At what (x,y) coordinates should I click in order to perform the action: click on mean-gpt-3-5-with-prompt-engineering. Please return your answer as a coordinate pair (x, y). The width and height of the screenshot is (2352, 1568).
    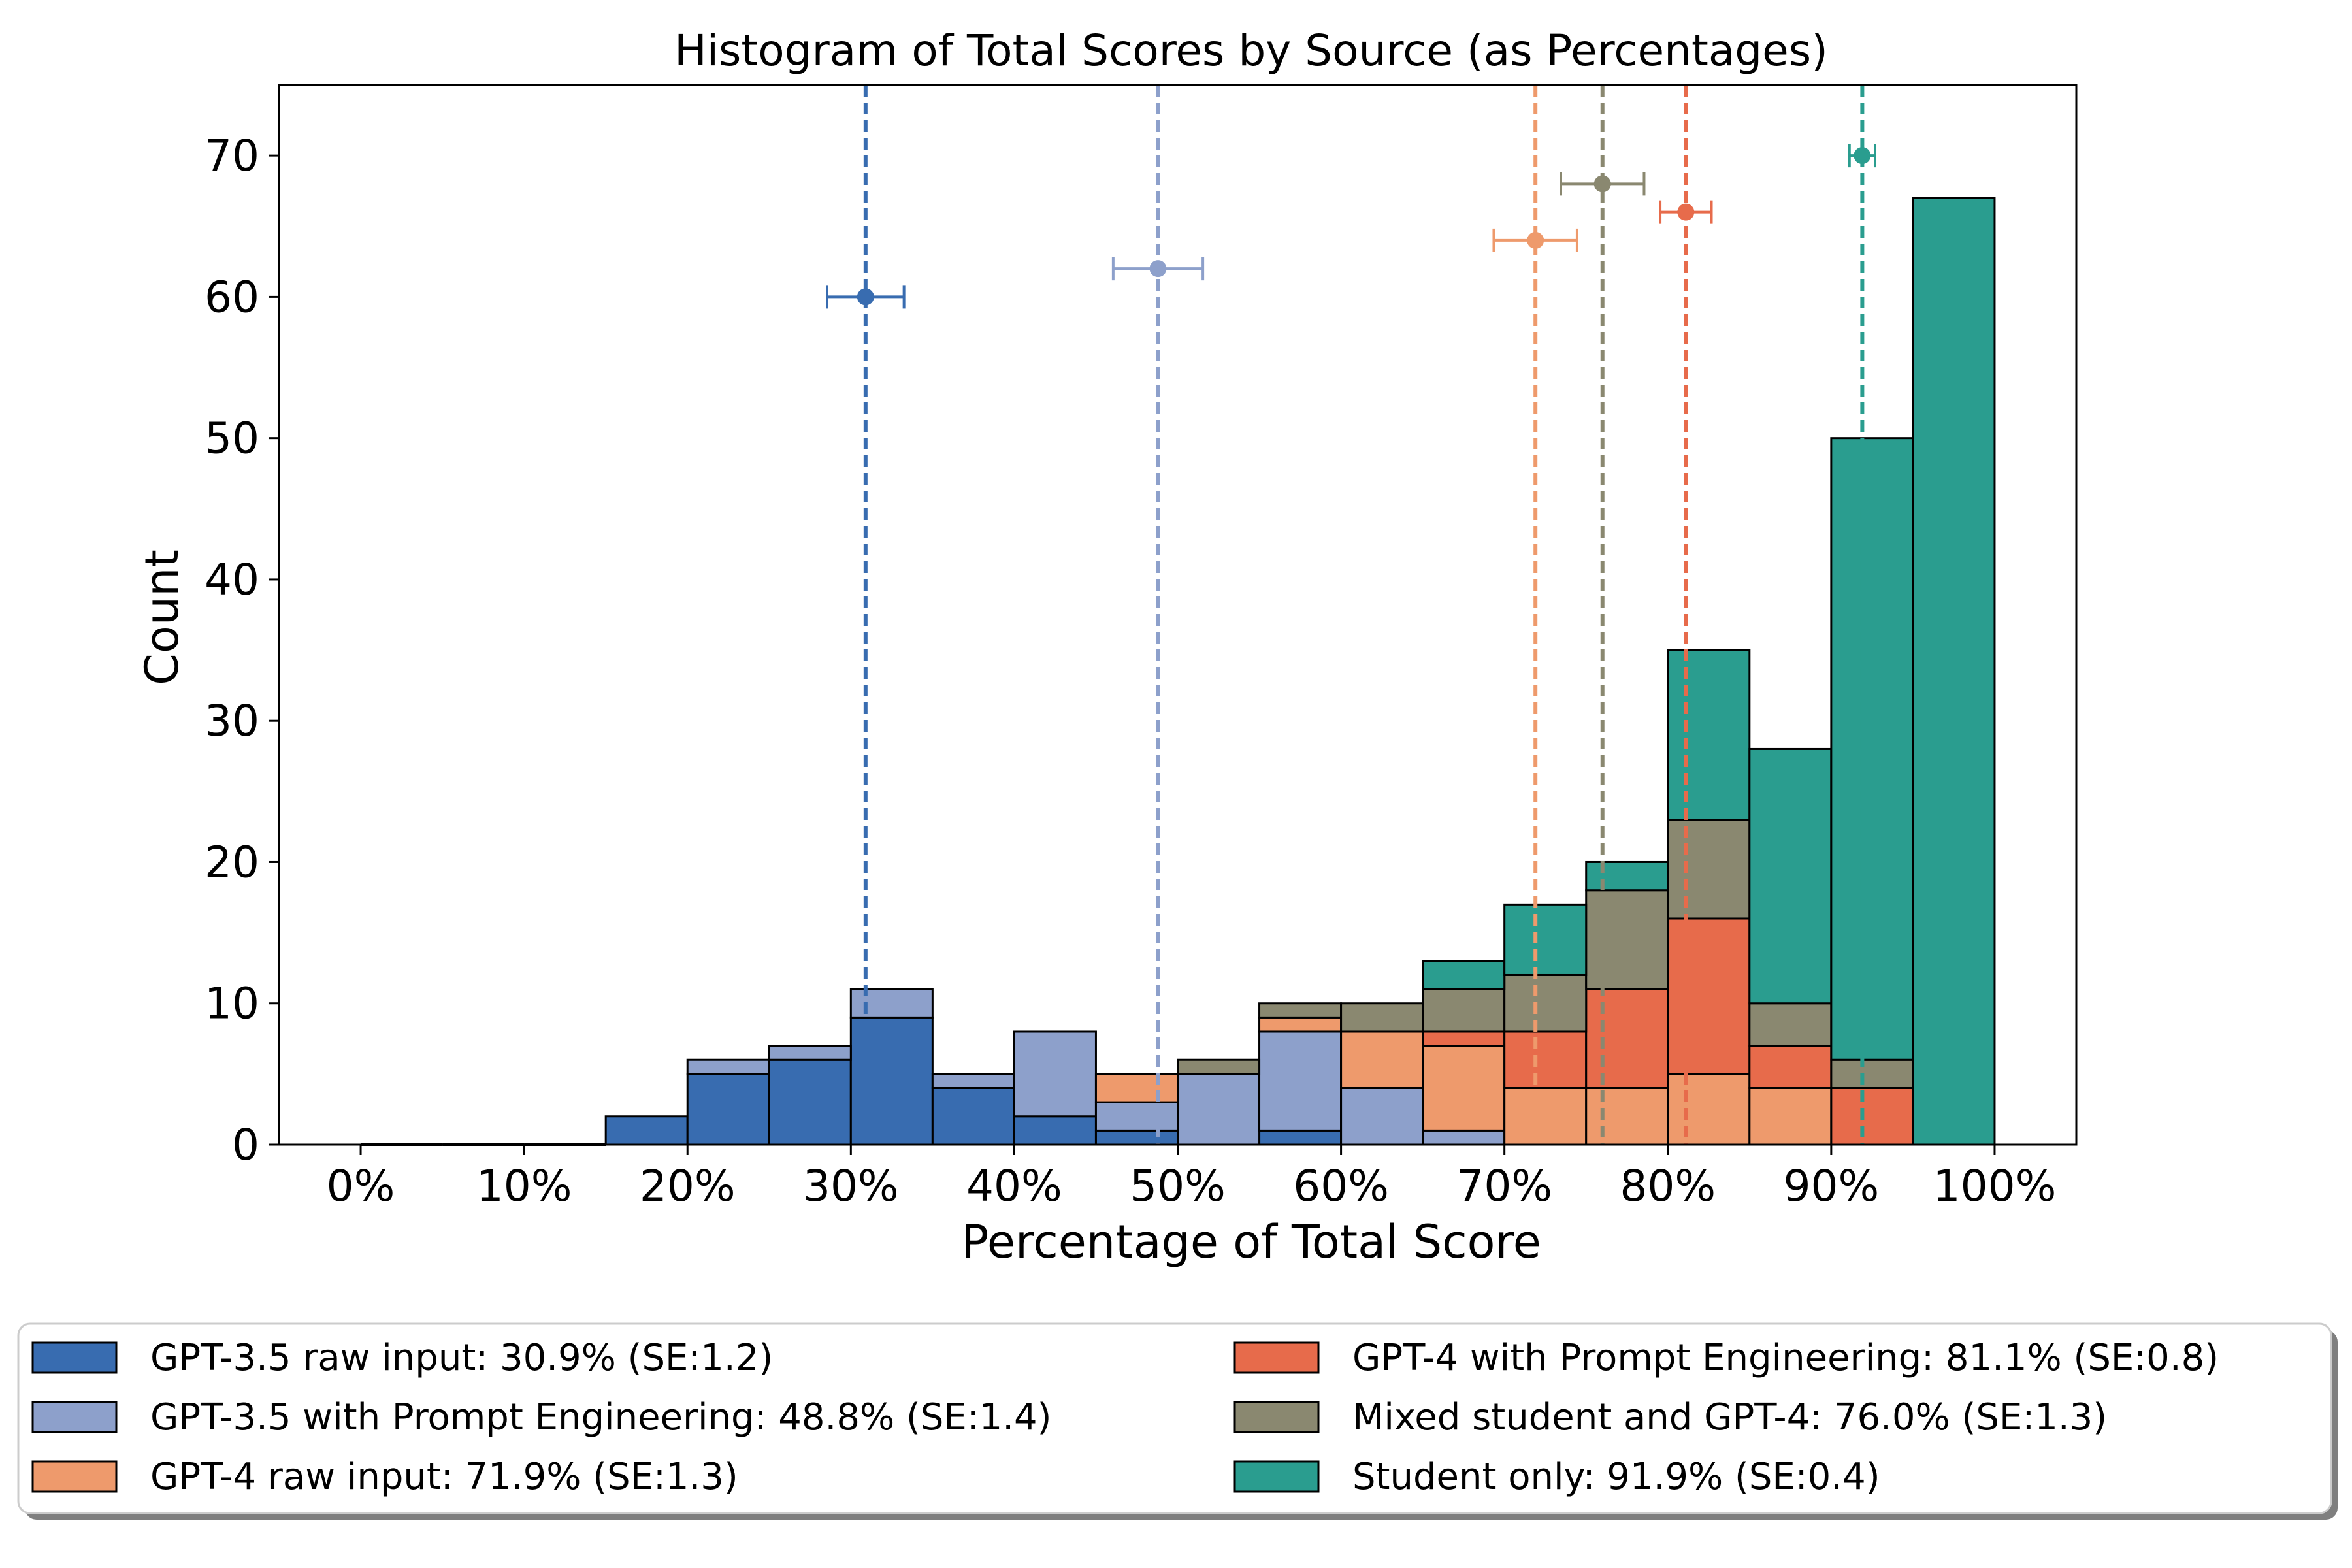
    Looking at the image, I should click on (1158, 615).